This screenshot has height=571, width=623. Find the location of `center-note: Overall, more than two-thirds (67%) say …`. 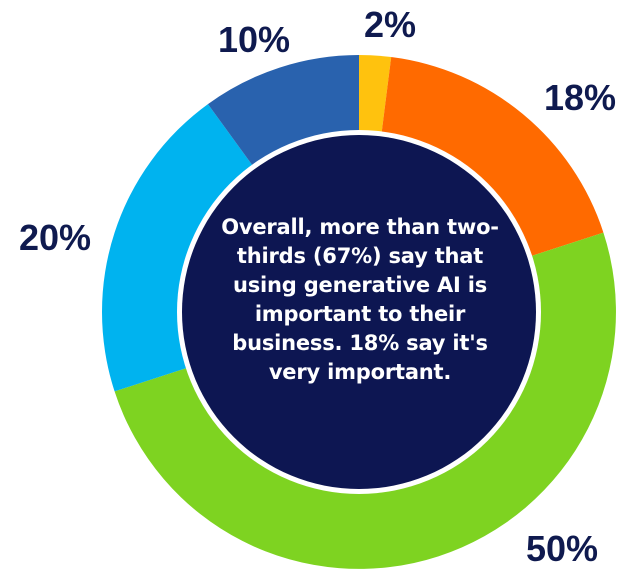

center-note: Overall, more than two-thirds (67%) say … is located at coordinates (360, 299).